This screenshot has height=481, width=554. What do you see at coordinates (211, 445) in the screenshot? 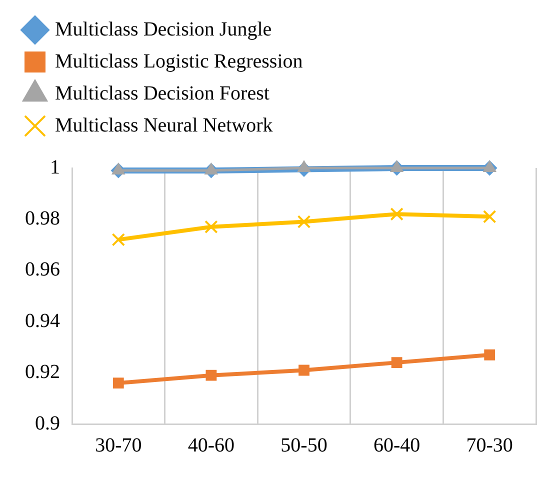
I see `x-tick-label: 40-60` at bounding box center [211, 445].